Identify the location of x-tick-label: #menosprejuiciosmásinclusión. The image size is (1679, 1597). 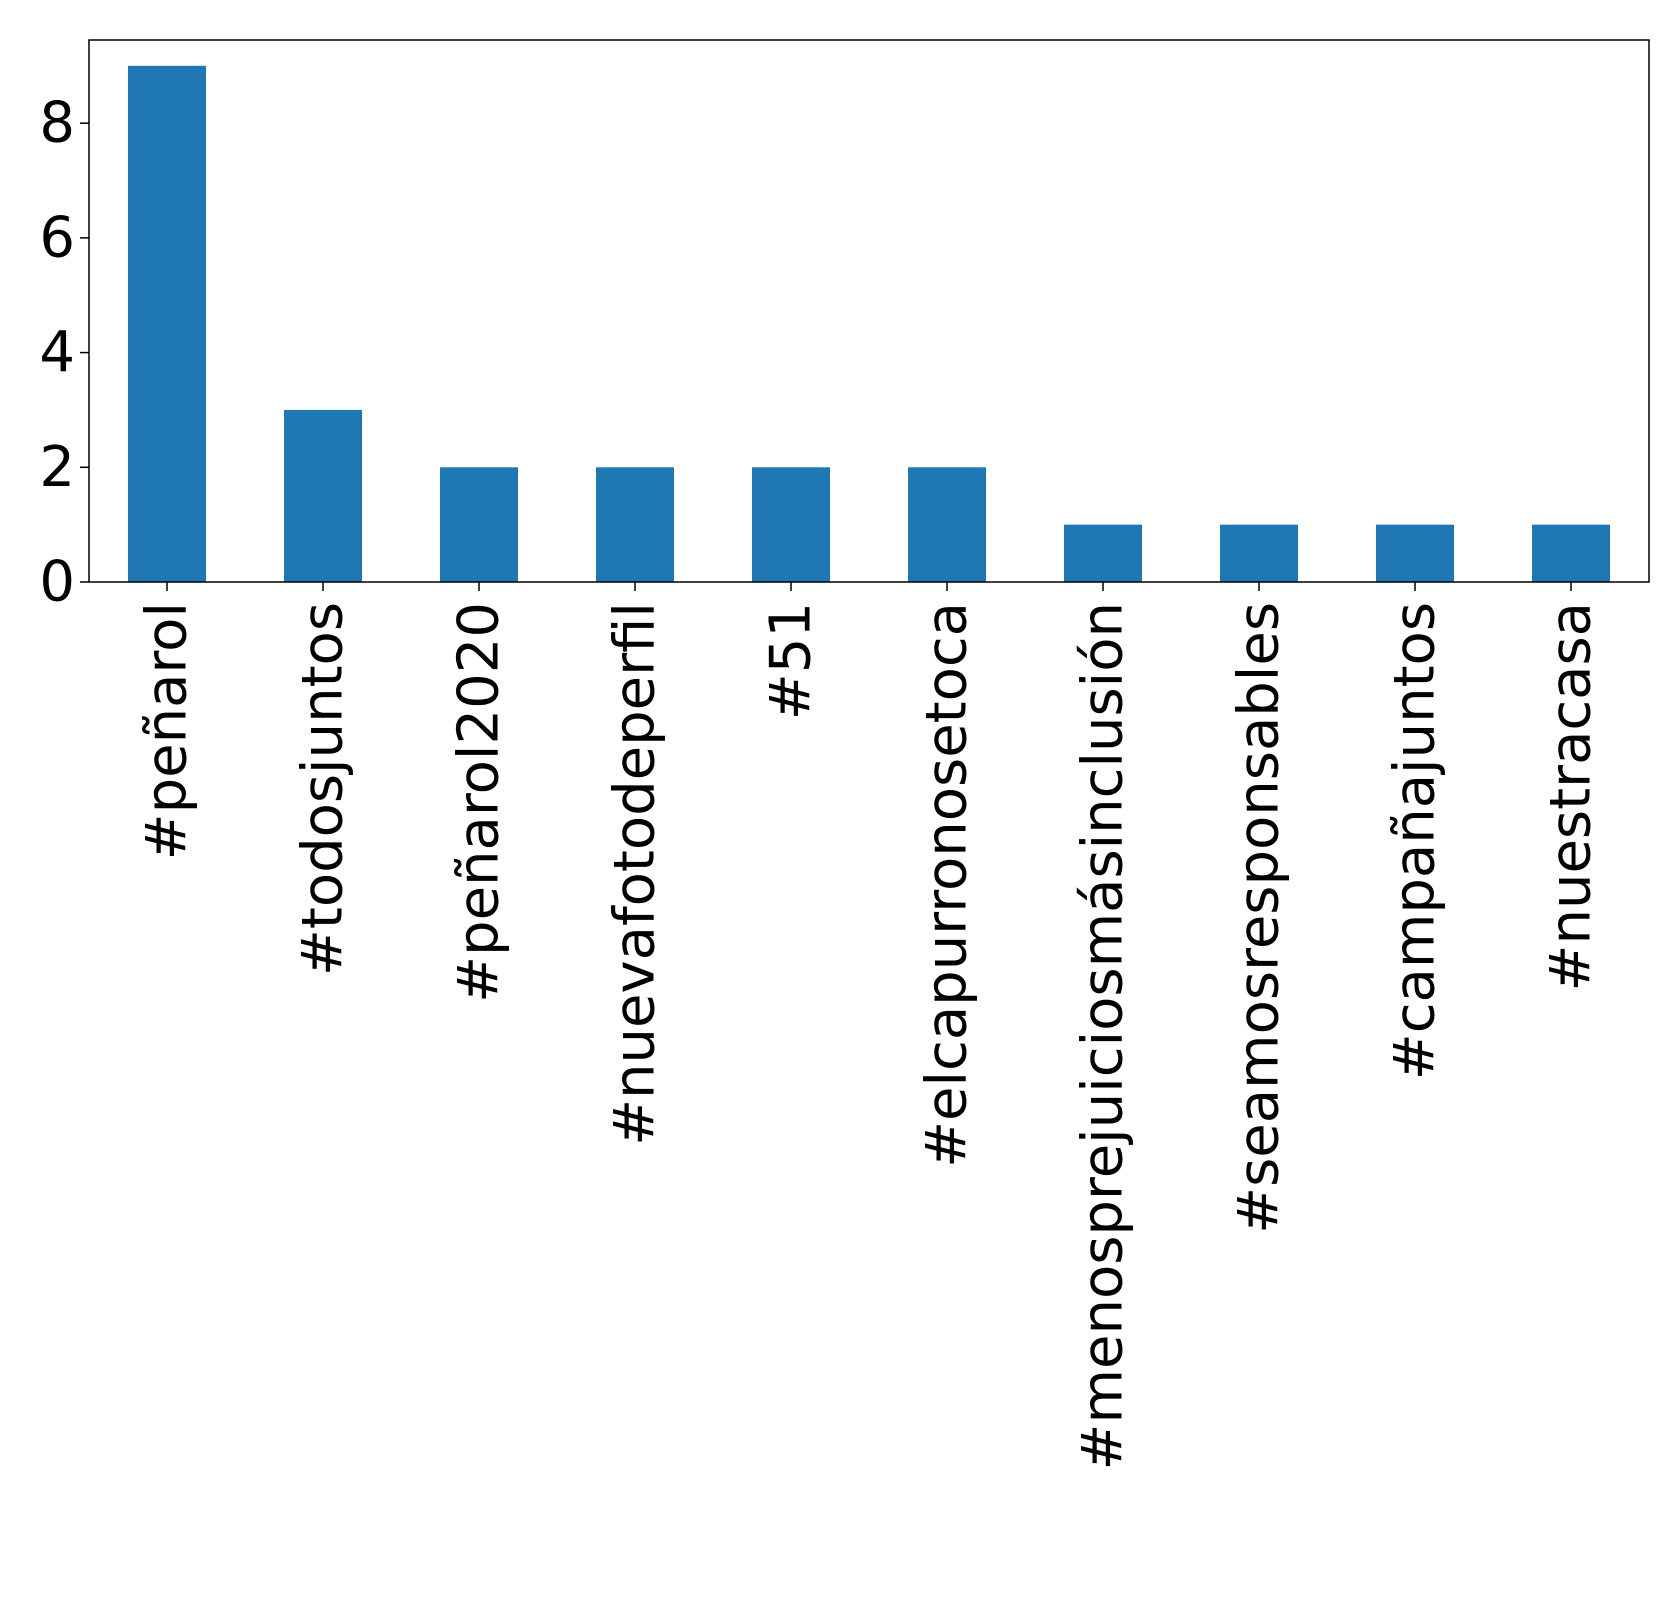
(1103, 1036).